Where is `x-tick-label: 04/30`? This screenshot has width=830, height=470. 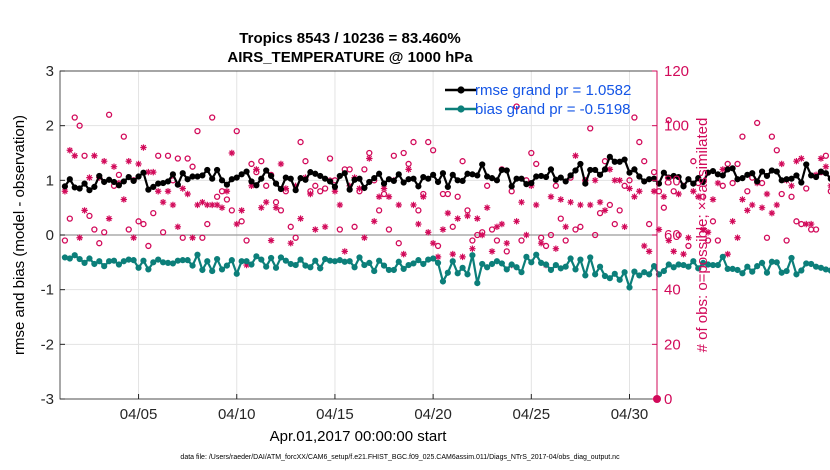 x-tick-label: 04/30 is located at coordinates (630, 414).